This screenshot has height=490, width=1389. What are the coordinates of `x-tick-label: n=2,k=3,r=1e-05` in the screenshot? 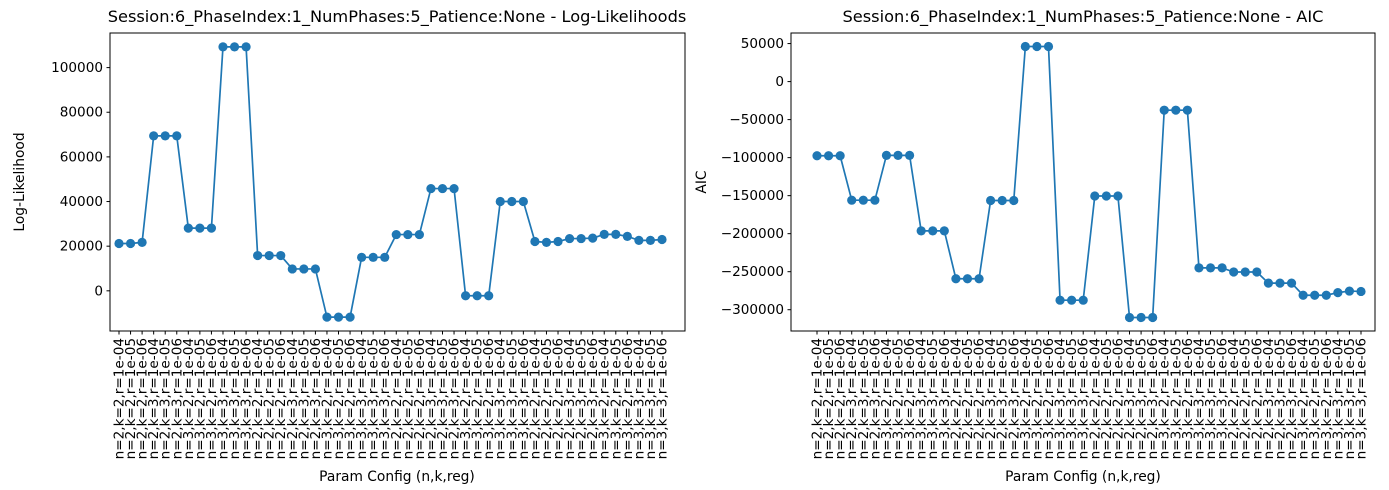 It's located at (1280, 398).